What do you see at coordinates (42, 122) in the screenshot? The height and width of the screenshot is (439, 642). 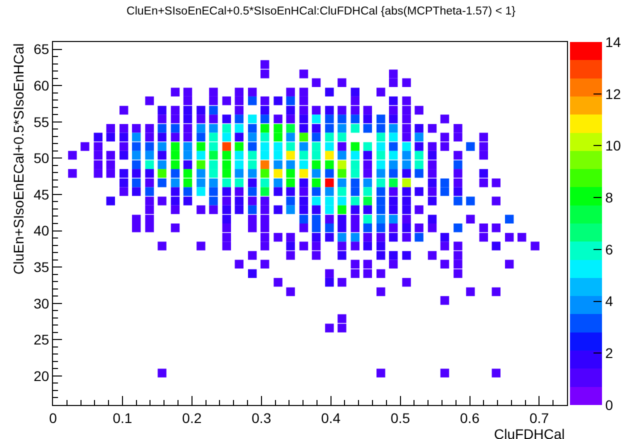 I see `y-tick-label: 55` at bounding box center [42, 122].